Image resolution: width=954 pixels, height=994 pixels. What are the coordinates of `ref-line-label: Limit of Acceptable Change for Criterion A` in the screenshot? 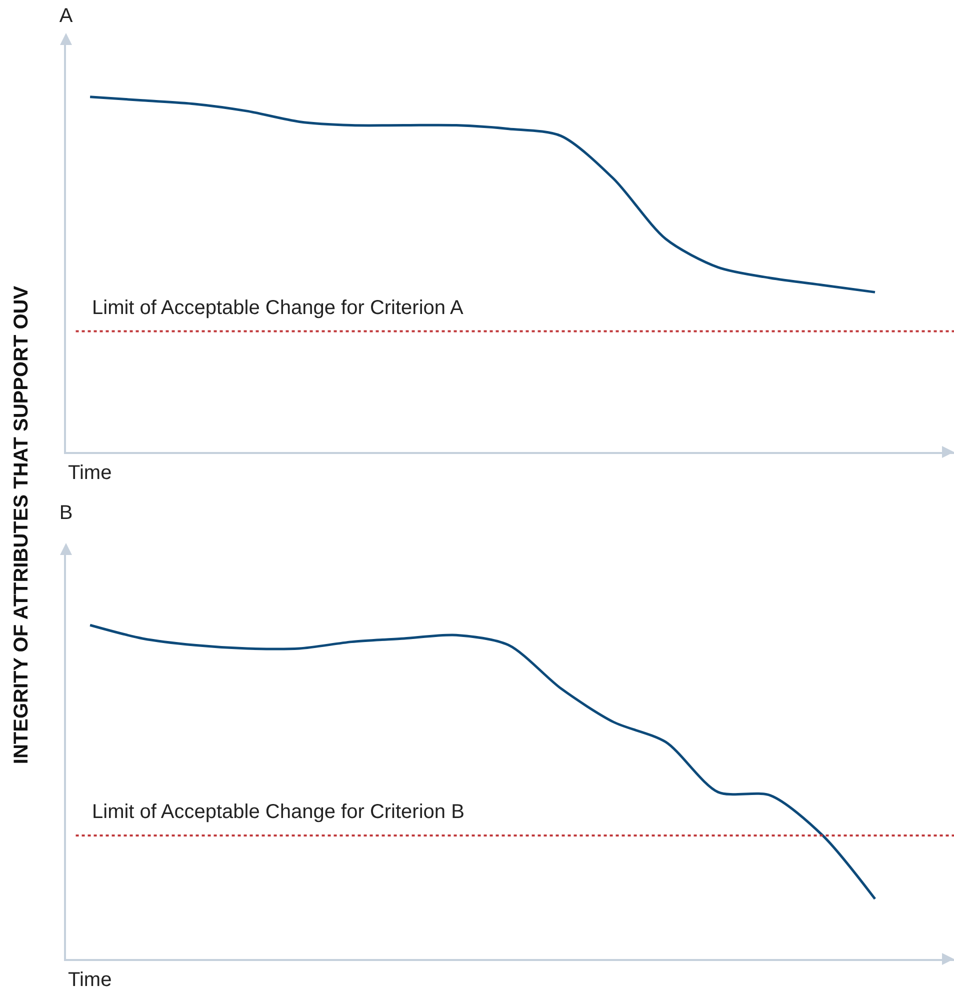 It's located at (278, 308).